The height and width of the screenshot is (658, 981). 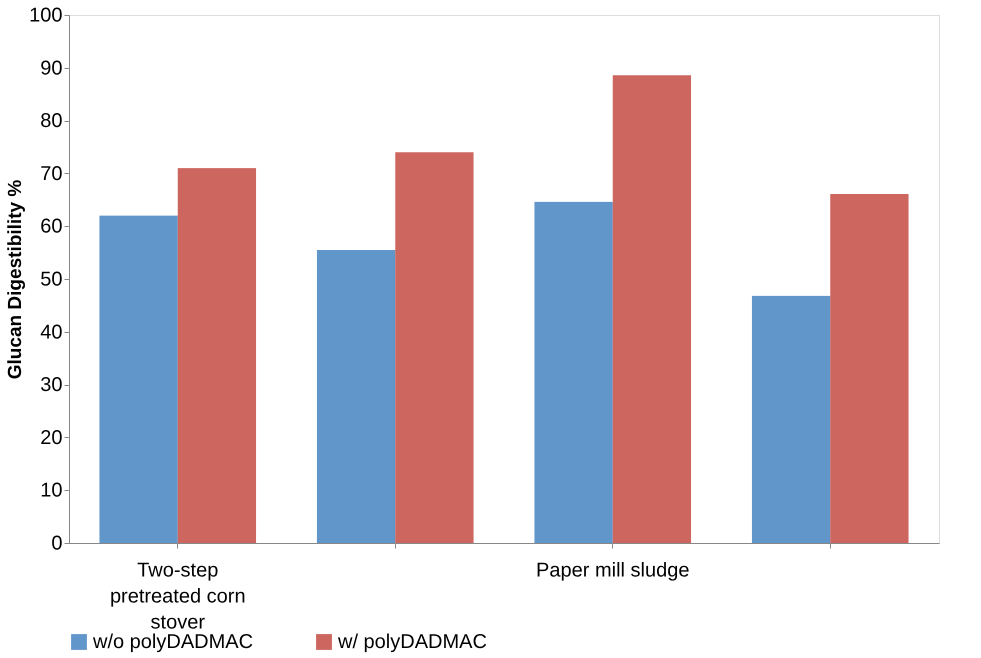 I want to click on y-tick-label: 90, so click(x=51, y=68).